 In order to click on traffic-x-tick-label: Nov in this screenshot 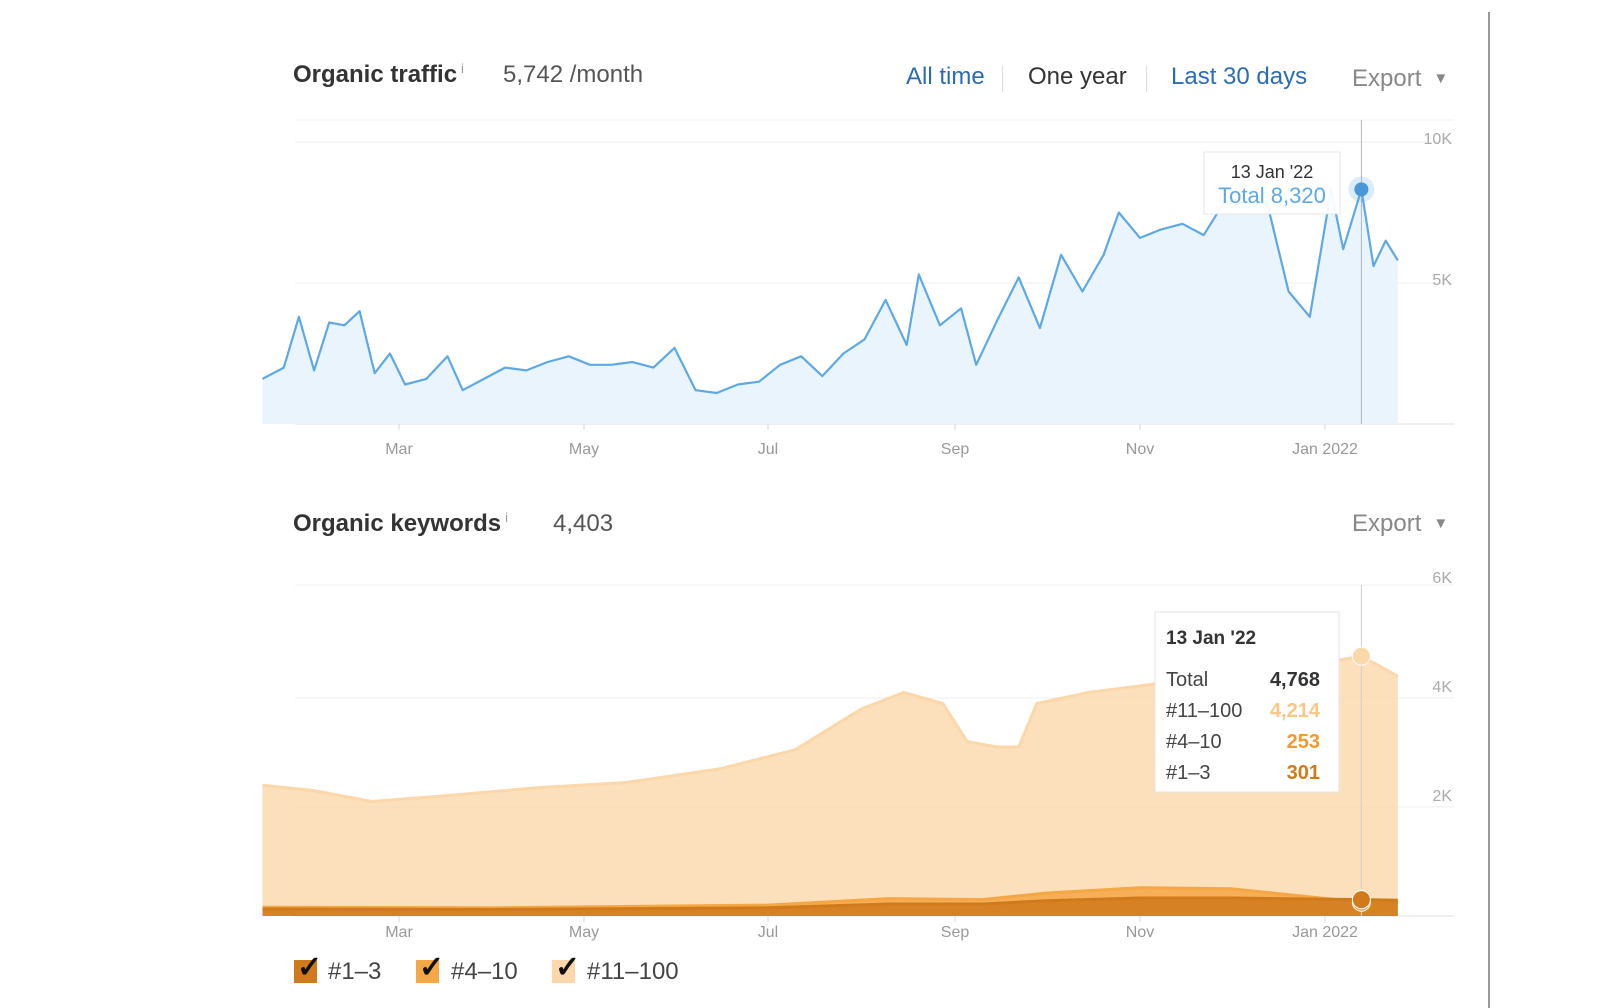, I will do `click(1140, 449)`.